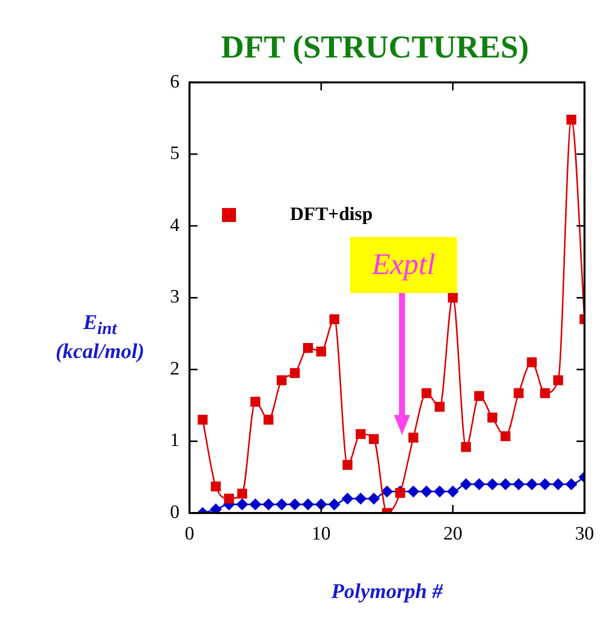 The image size is (604, 619). What do you see at coordinates (100, 337) in the screenshot?
I see `y-axis-title: E$_{int}$ (kcal/mol)` at bounding box center [100, 337].